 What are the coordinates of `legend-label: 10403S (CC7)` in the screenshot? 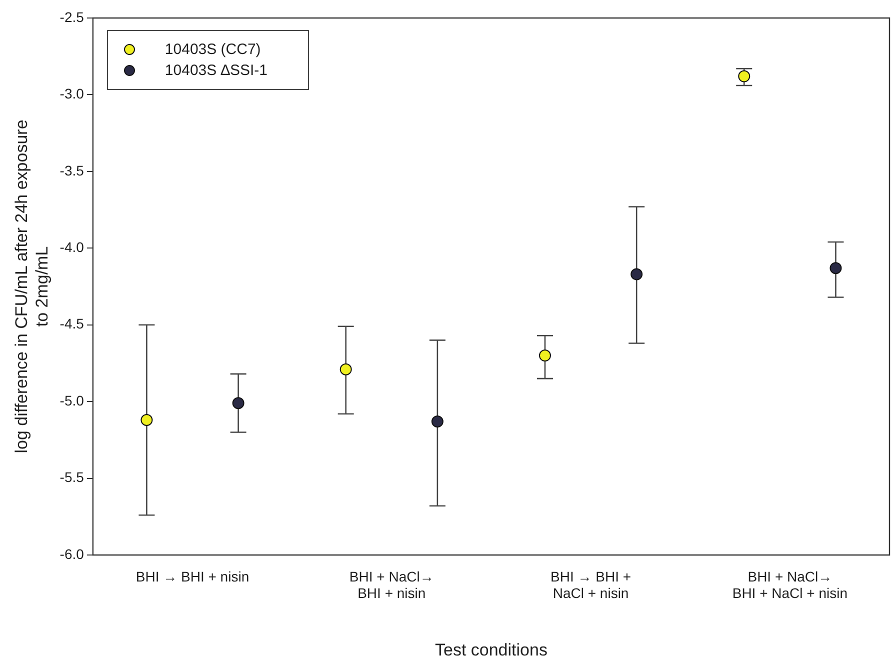 It's located at (212, 49).